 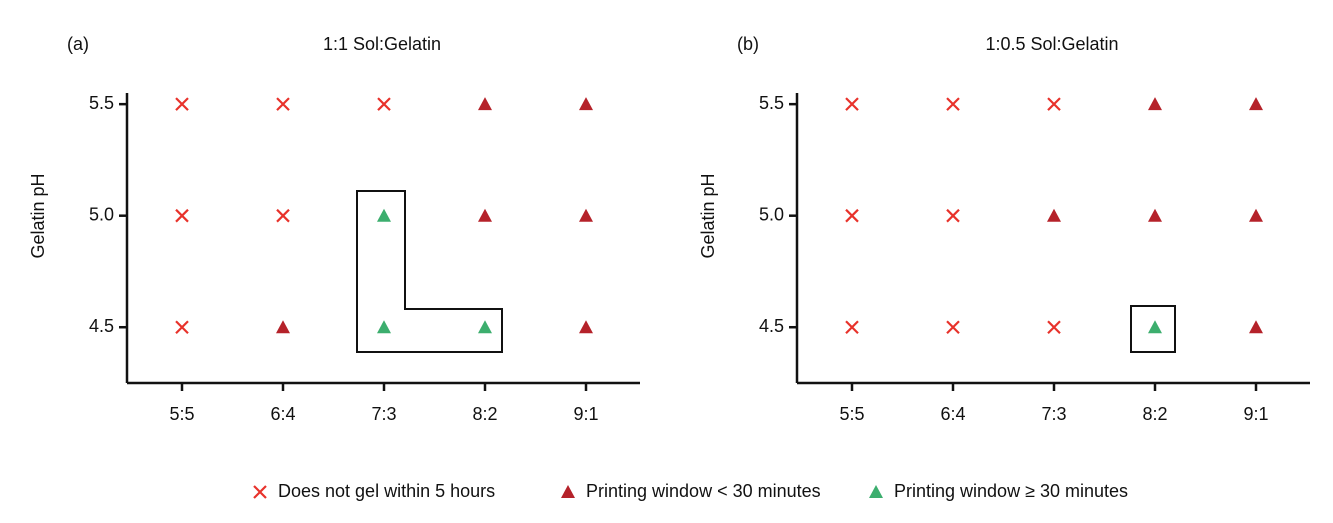 What do you see at coordinates (386, 491) in the screenshot?
I see `legend-label: Does not gel within 5 hours` at bounding box center [386, 491].